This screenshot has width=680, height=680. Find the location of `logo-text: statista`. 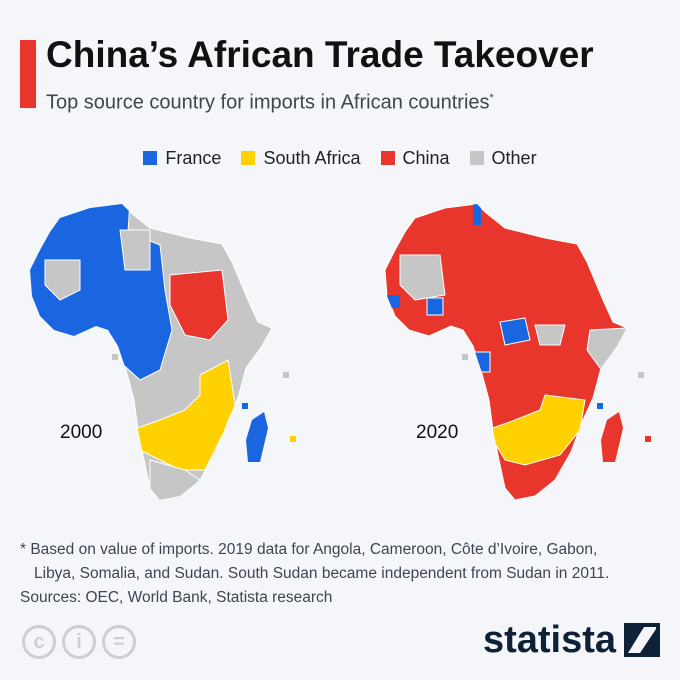

logo-text: statista is located at coordinates (549, 640).